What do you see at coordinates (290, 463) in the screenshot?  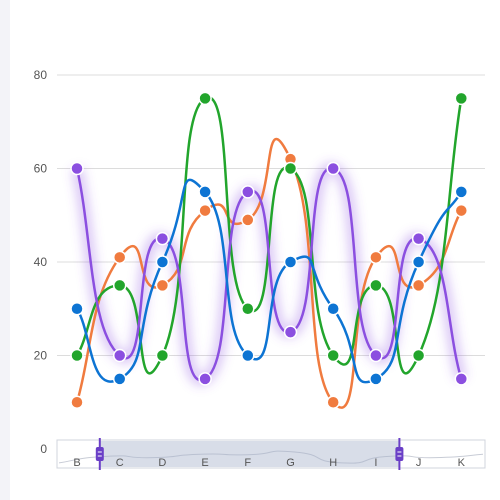 I see `x-tick-label-G: G` at bounding box center [290, 463].